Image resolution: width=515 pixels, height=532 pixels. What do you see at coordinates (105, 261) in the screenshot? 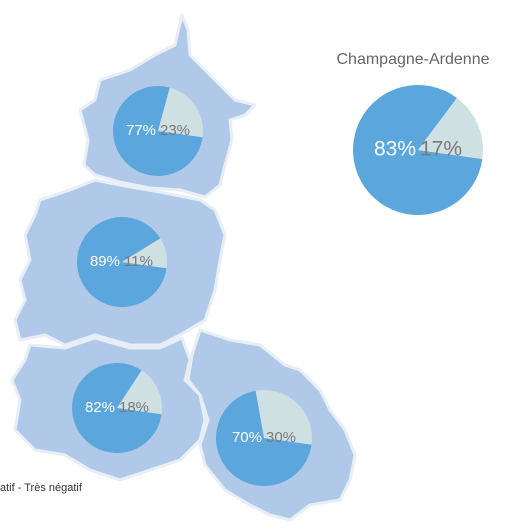
I see `value-label: 89%` at bounding box center [105, 261].